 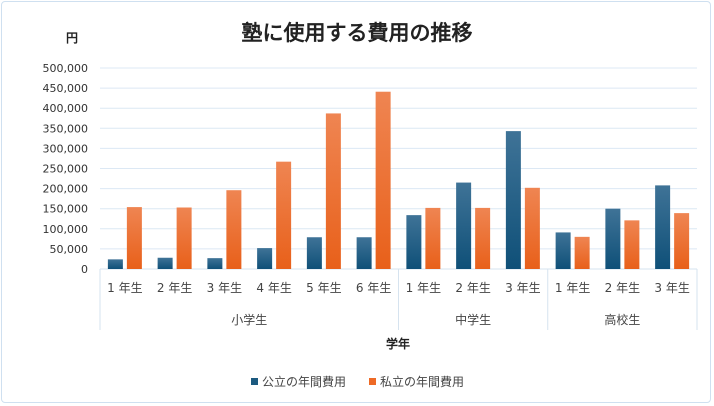 I want to click on chart-title: 塾に使用する費用の推移, so click(x=357, y=33).